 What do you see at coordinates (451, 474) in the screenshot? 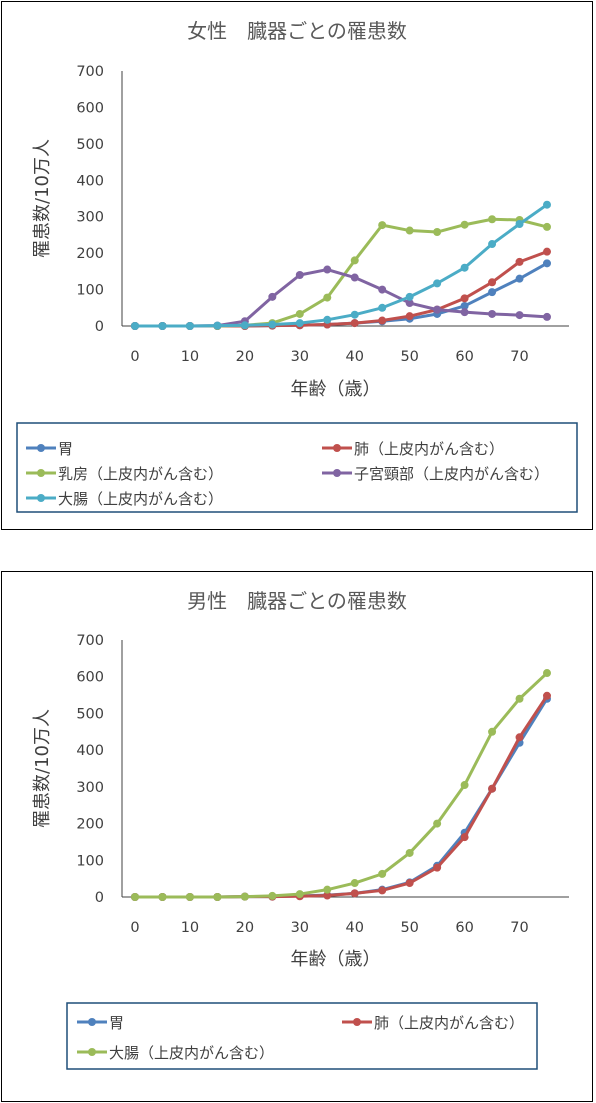
I see `legend-label: 子宮頸部（上皮内がん含む）` at bounding box center [451, 474].